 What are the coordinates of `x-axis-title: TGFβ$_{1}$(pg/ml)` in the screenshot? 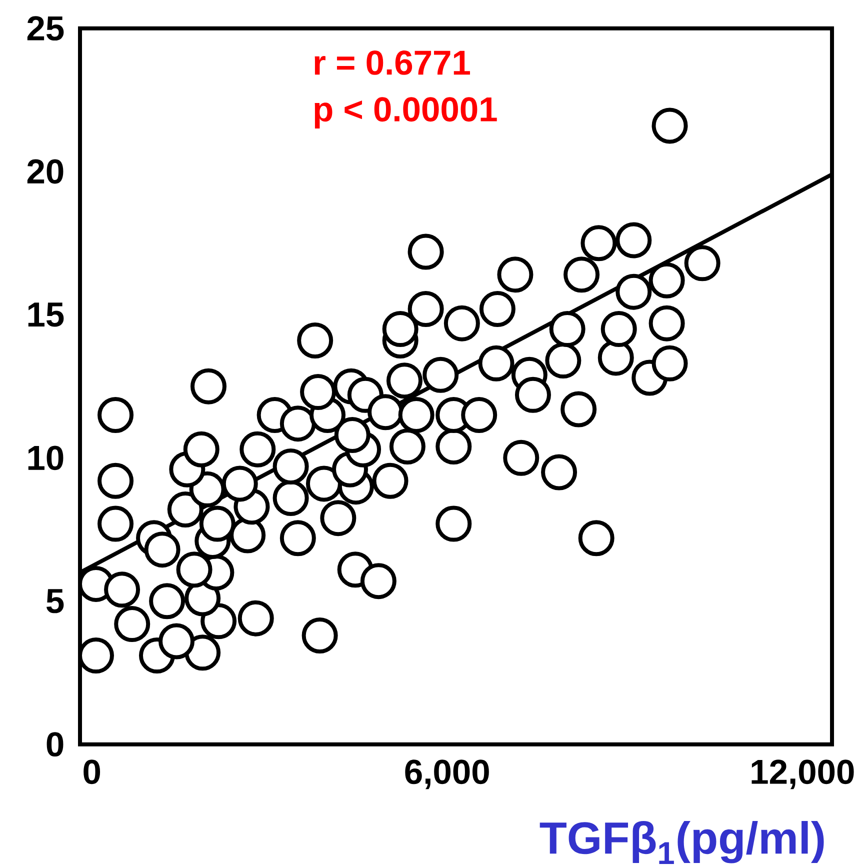 It's located at (682, 842).